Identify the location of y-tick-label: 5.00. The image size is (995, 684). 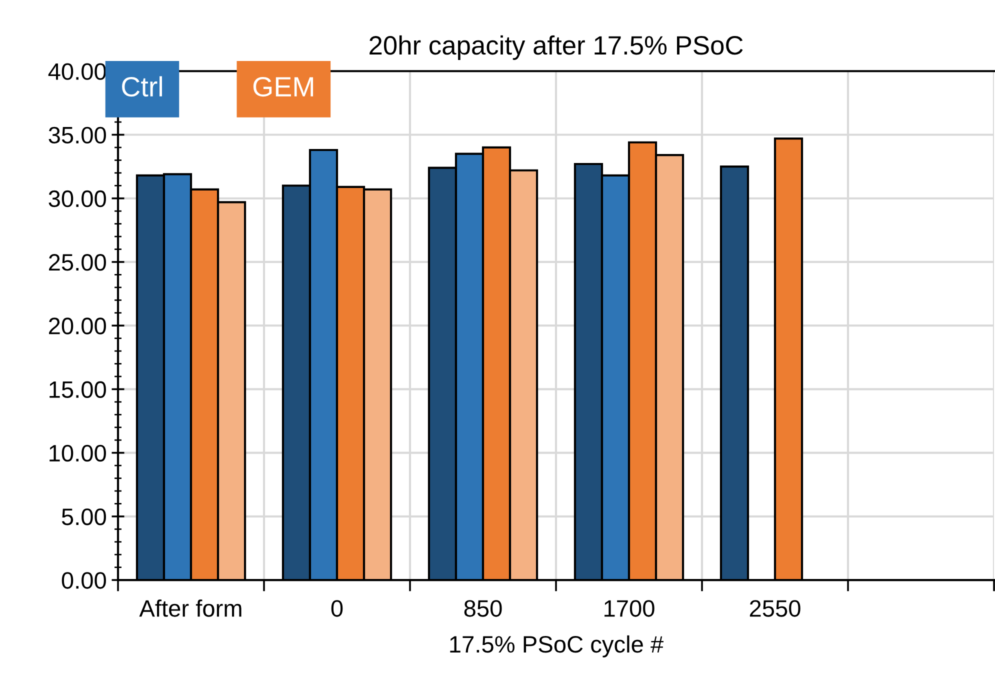
(84, 517).